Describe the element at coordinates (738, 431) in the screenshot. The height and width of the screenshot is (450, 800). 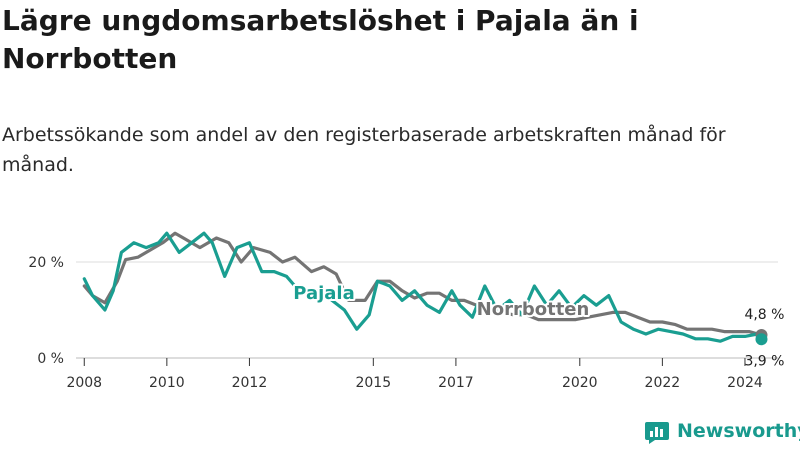
I see `newsworthy-logo-text: Newsworthy` at that location.